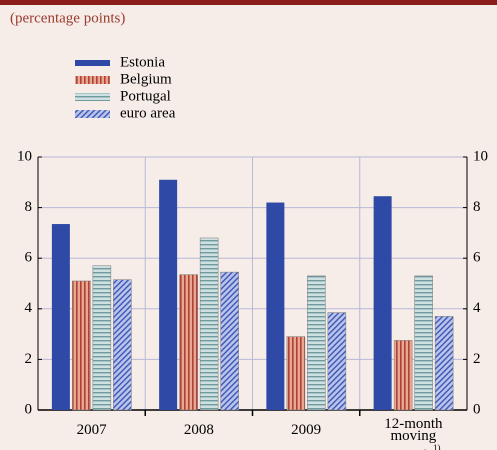 This screenshot has width=497, height=450. What do you see at coordinates (24, 156) in the screenshot?
I see `y-tick-label: 10` at bounding box center [24, 156].